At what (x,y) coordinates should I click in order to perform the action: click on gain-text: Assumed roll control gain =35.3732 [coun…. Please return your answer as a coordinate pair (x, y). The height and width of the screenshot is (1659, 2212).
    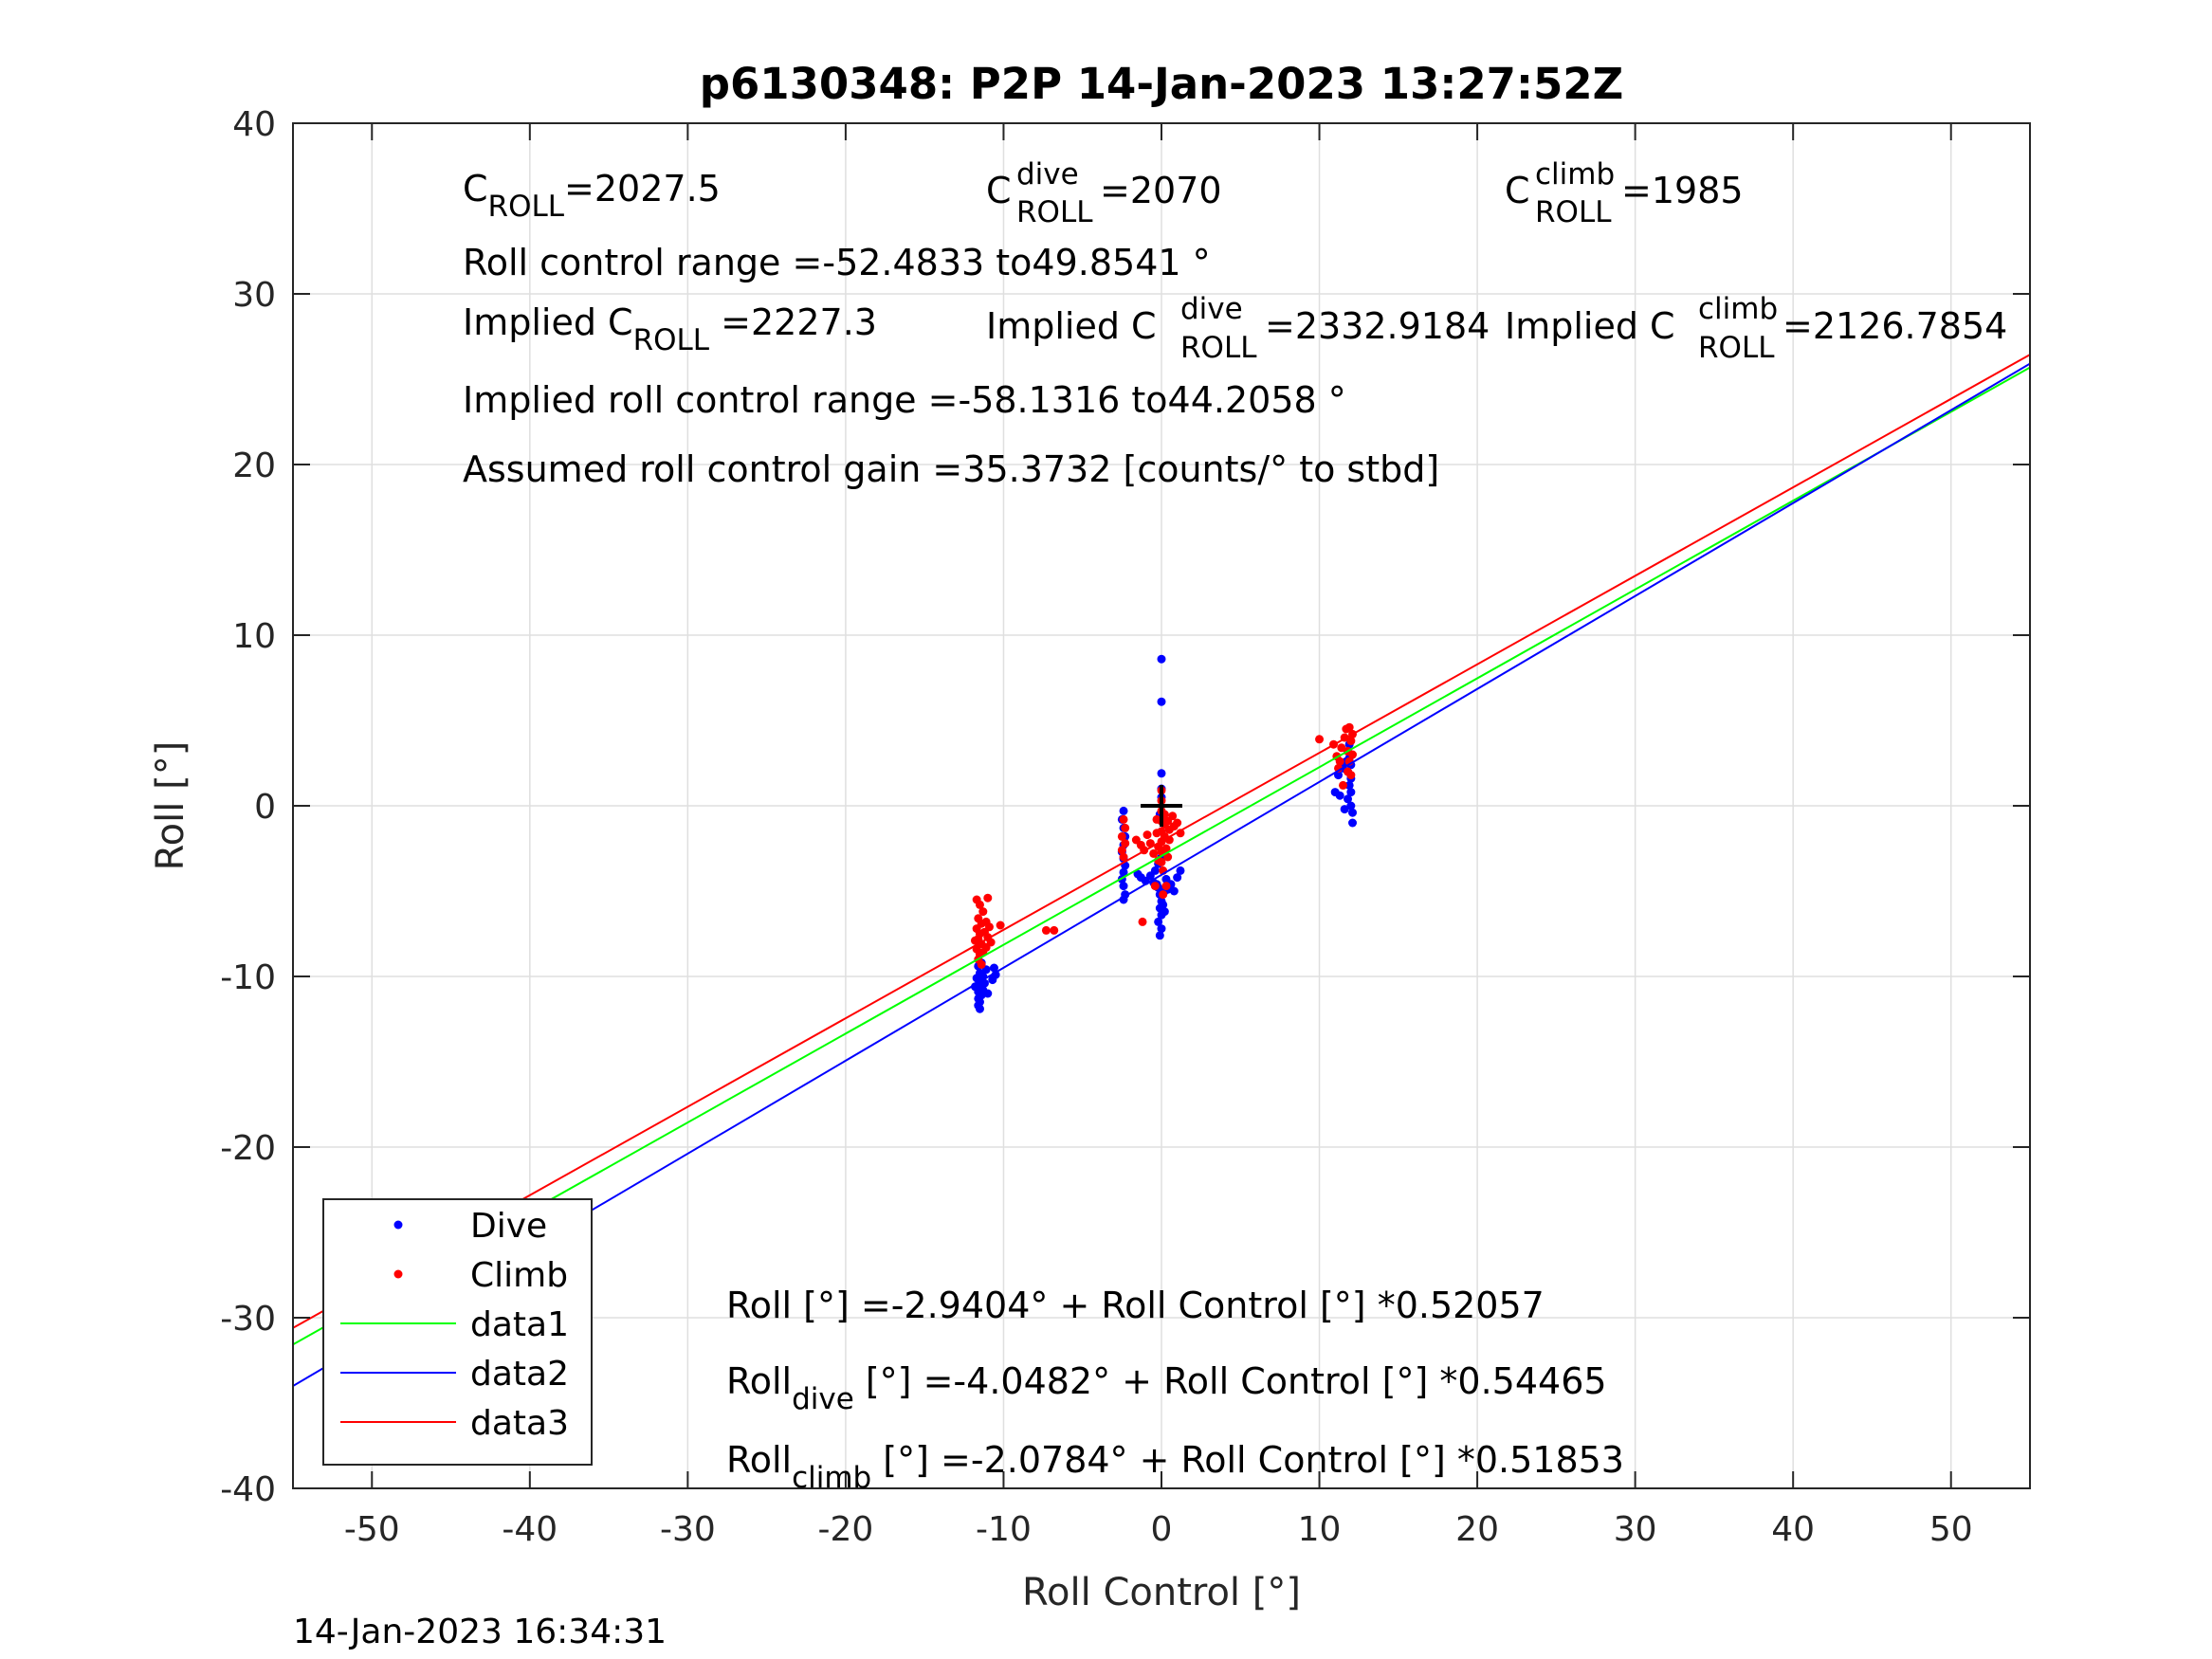
    Looking at the image, I should click on (951, 469).